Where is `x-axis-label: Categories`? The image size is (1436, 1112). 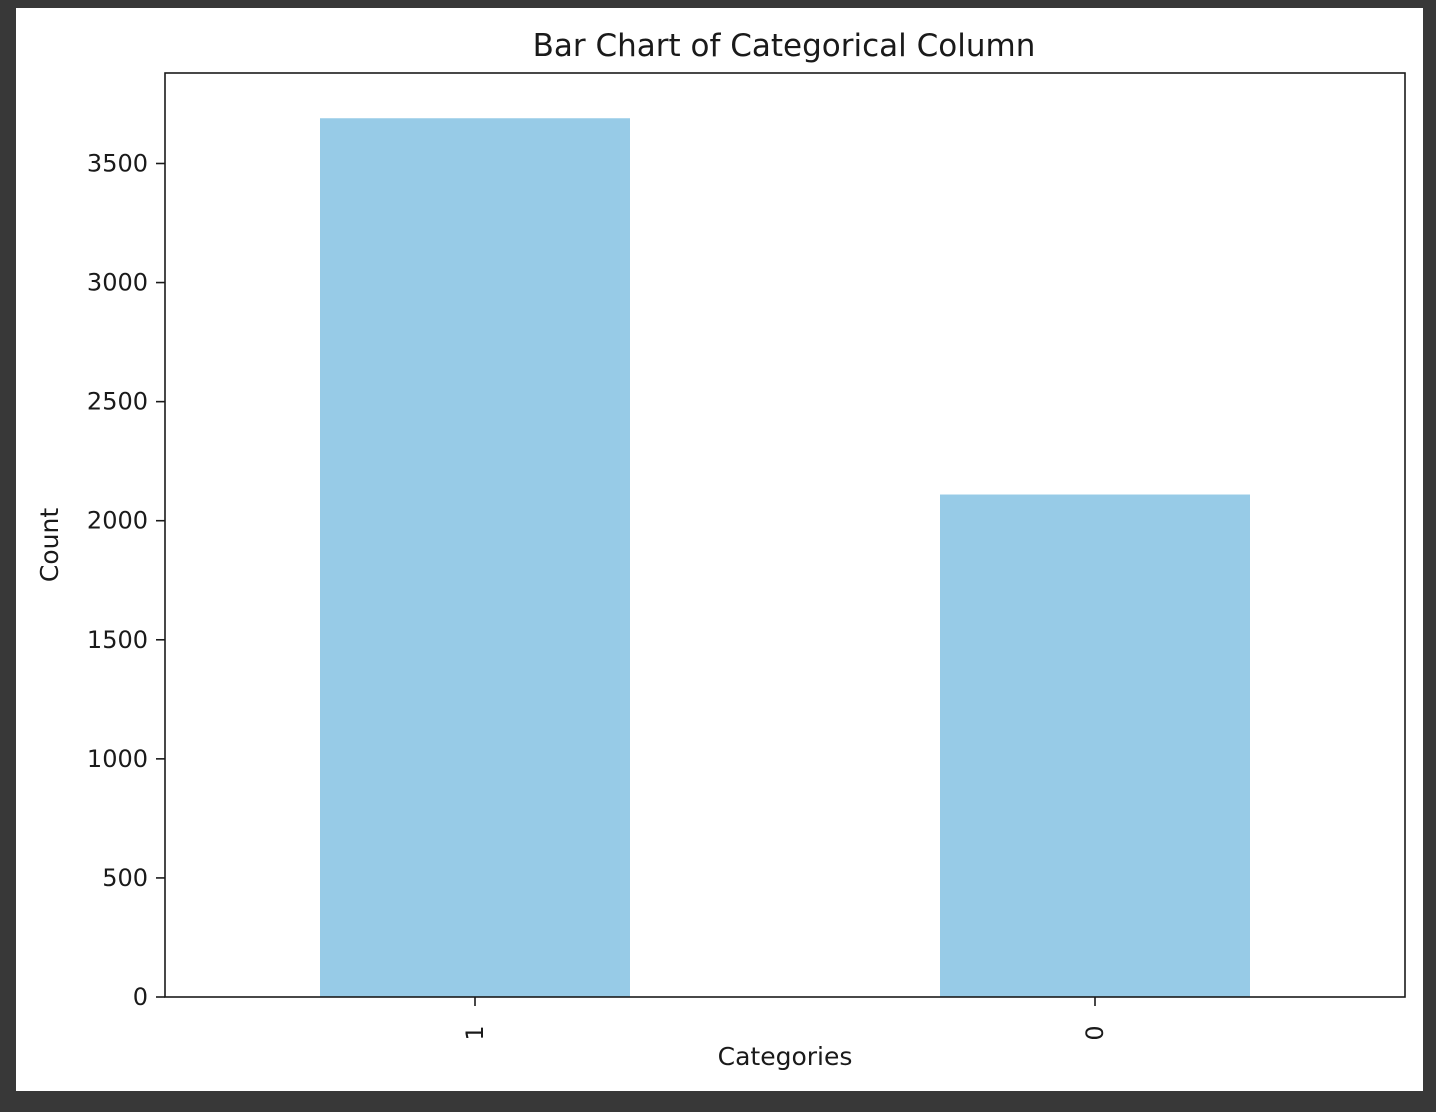
x-axis-label: Categories is located at coordinates (785, 1056).